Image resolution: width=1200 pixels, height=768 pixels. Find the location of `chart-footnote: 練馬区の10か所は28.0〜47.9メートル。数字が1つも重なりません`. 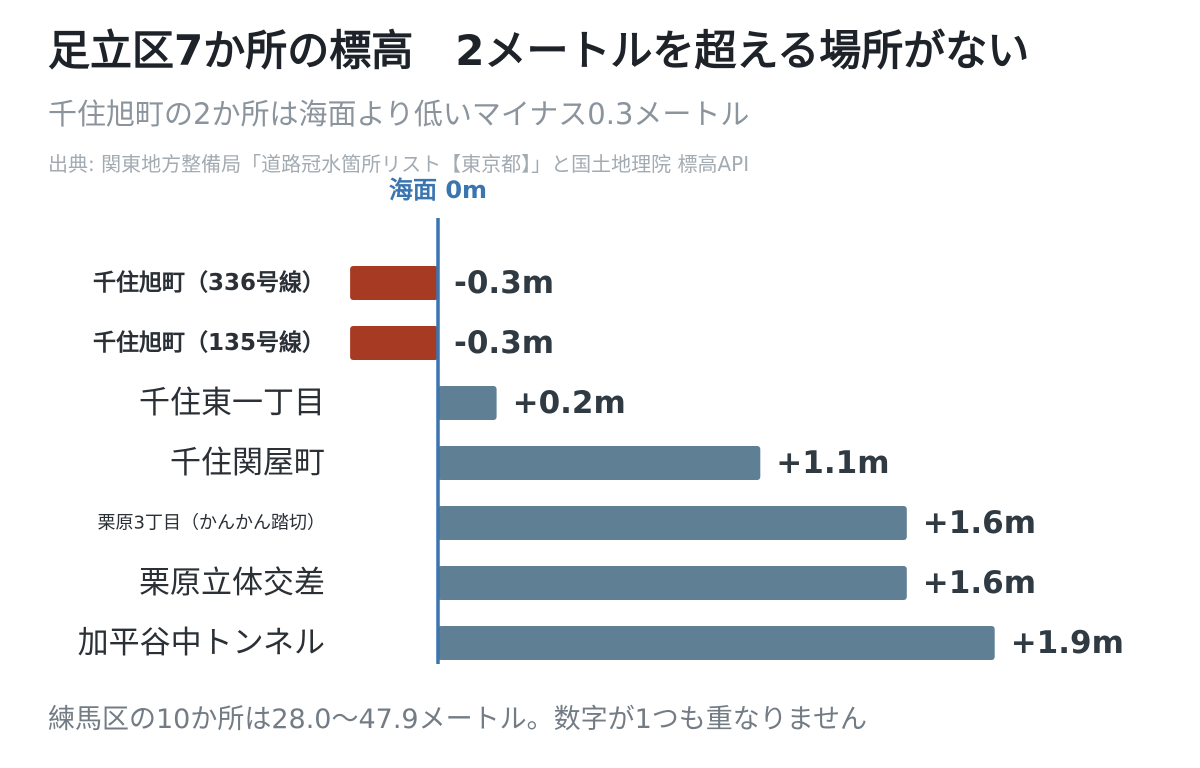

chart-footnote: 練馬区の10か所は28.0〜47.9メートル。数字が1つも重なりません is located at coordinates (457, 719).